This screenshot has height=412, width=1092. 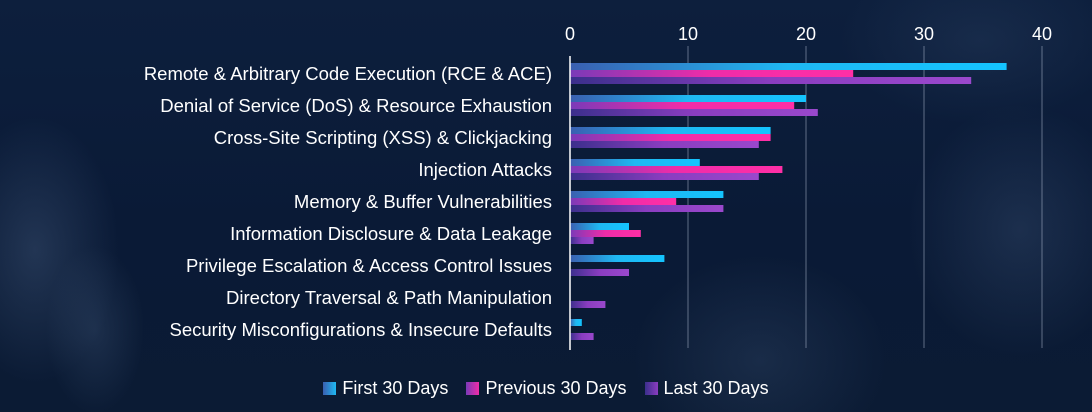 What do you see at coordinates (688, 34) in the screenshot?
I see `x-tick-label: 10` at bounding box center [688, 34].